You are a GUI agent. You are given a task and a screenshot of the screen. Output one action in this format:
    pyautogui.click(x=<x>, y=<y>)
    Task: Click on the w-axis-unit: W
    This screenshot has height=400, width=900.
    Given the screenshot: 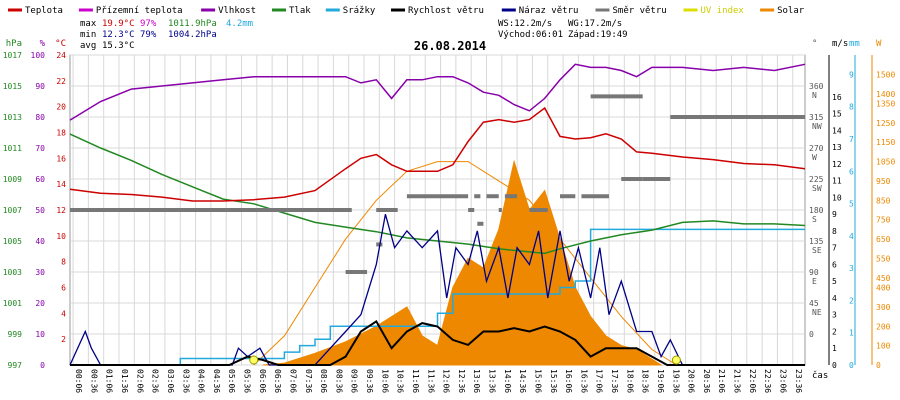 What is the action you would take?
    pyautogui.click(x=879, y=44)
    